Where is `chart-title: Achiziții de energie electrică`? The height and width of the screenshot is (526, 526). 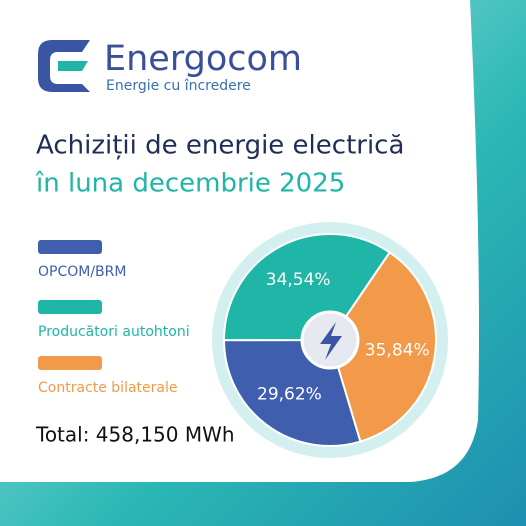
chart-title: Achiziții de energie electrică is located at coordinates (220, 146).